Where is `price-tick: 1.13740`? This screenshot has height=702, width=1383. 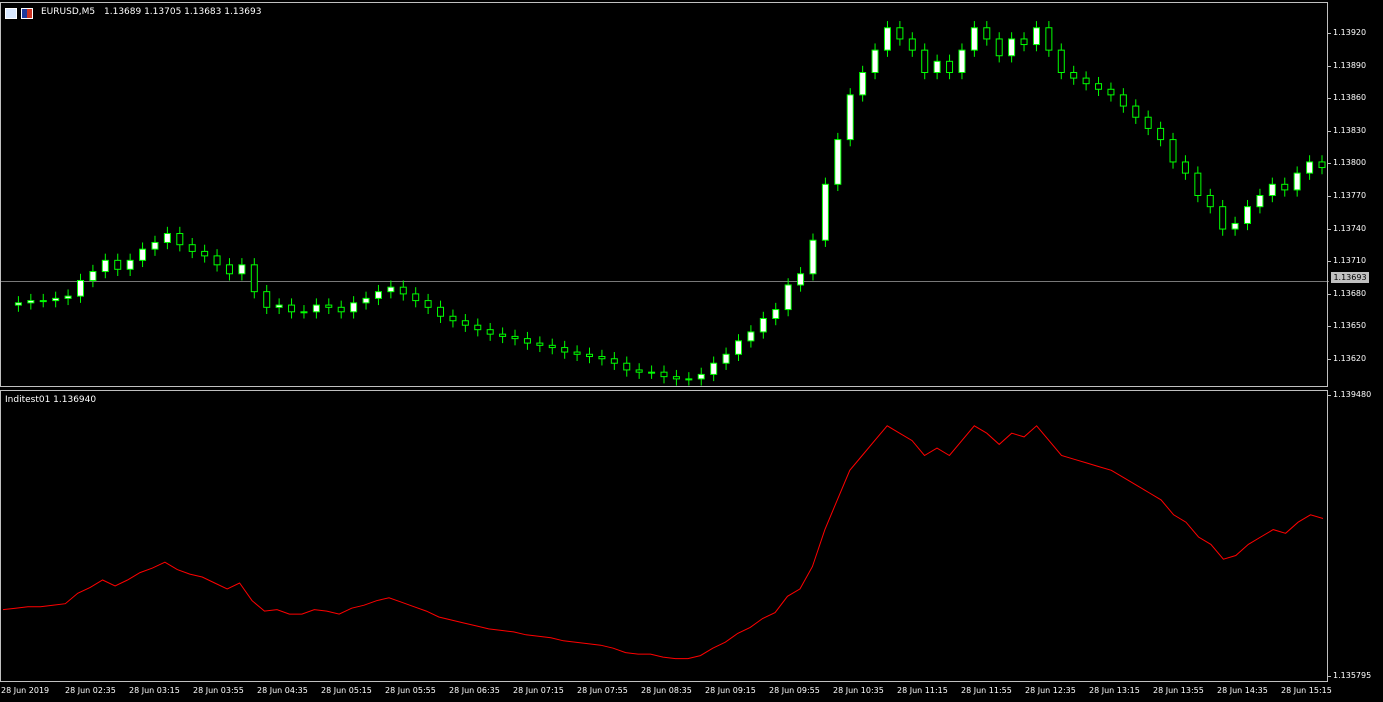 price-tick: 1.13740 is located at coordinates (1347, 228).